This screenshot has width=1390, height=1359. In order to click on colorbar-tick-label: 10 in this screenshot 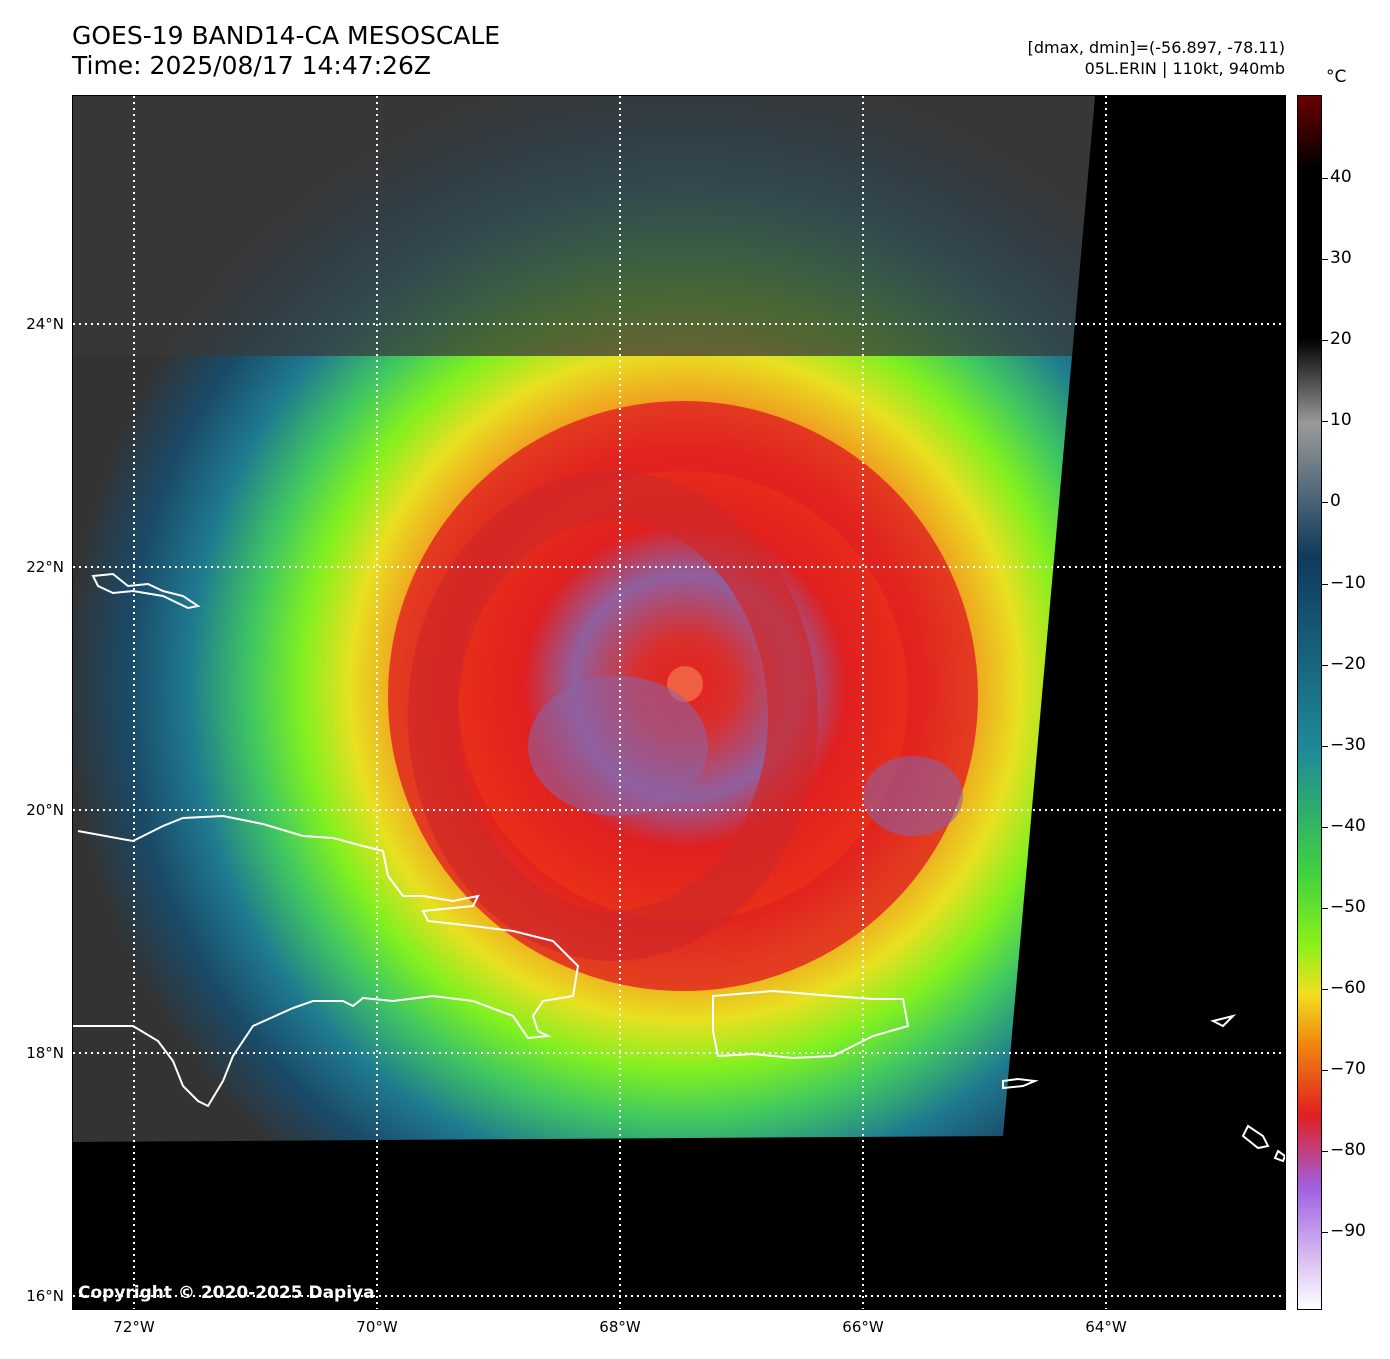, I will do `click(1341, 420)`.